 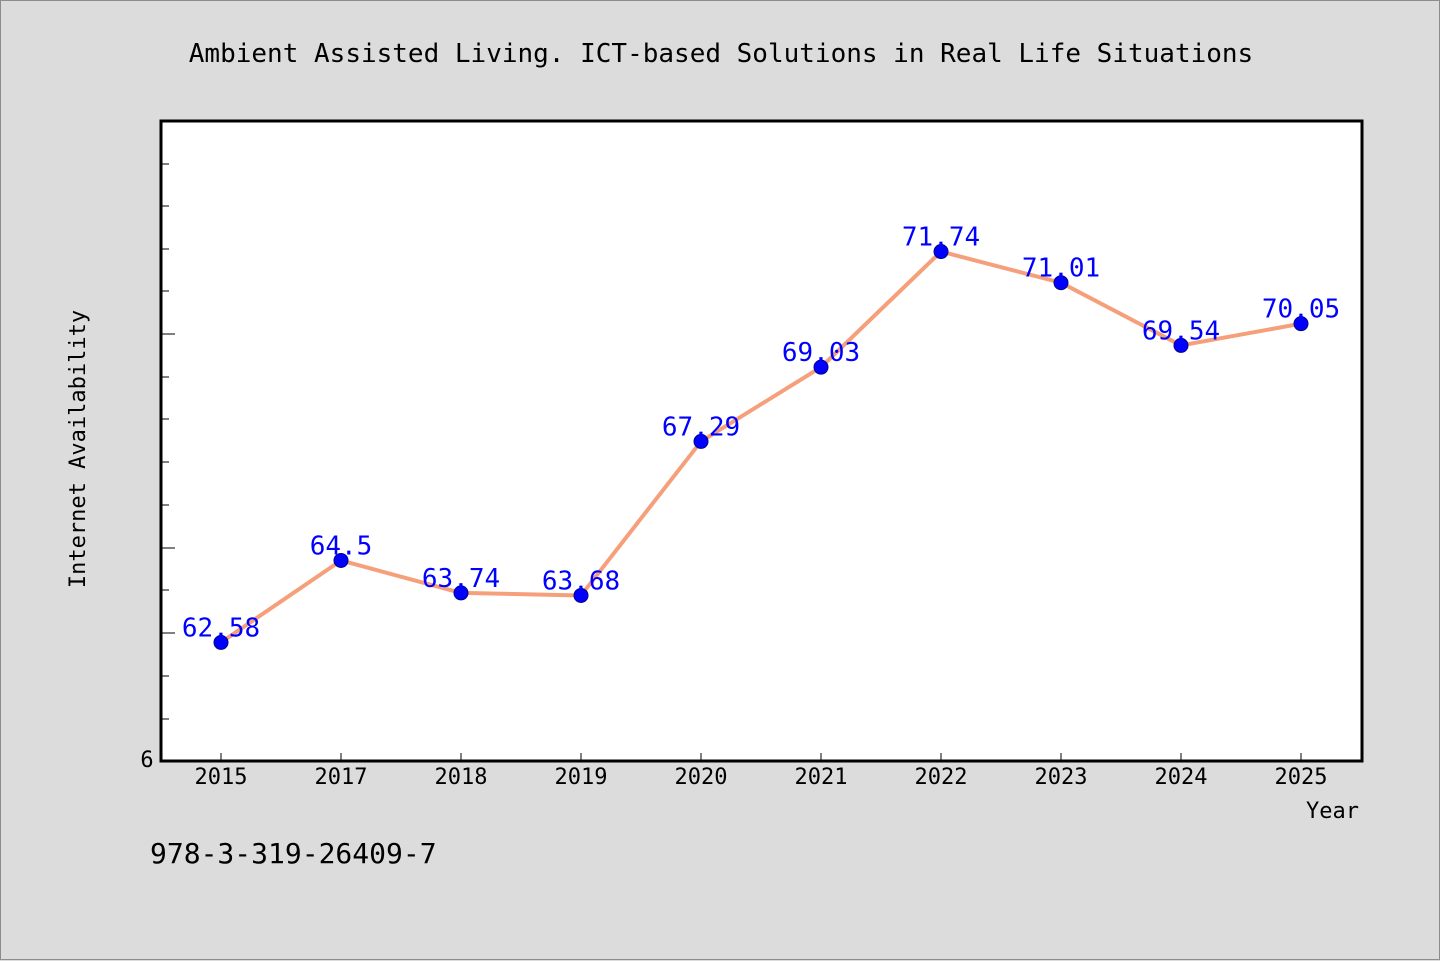 I want to click on x-axis-label: Year, so click(x=1332, y=811).